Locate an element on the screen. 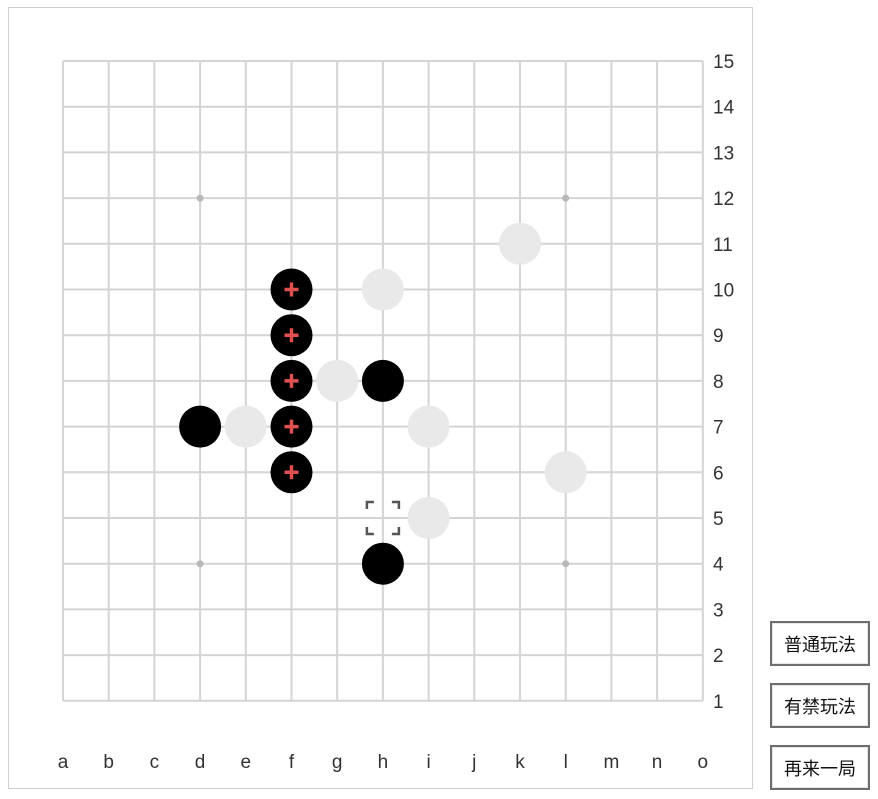 This screenshot has height=799, width=878. row-label: 5 is located at coordinates (718, 519).